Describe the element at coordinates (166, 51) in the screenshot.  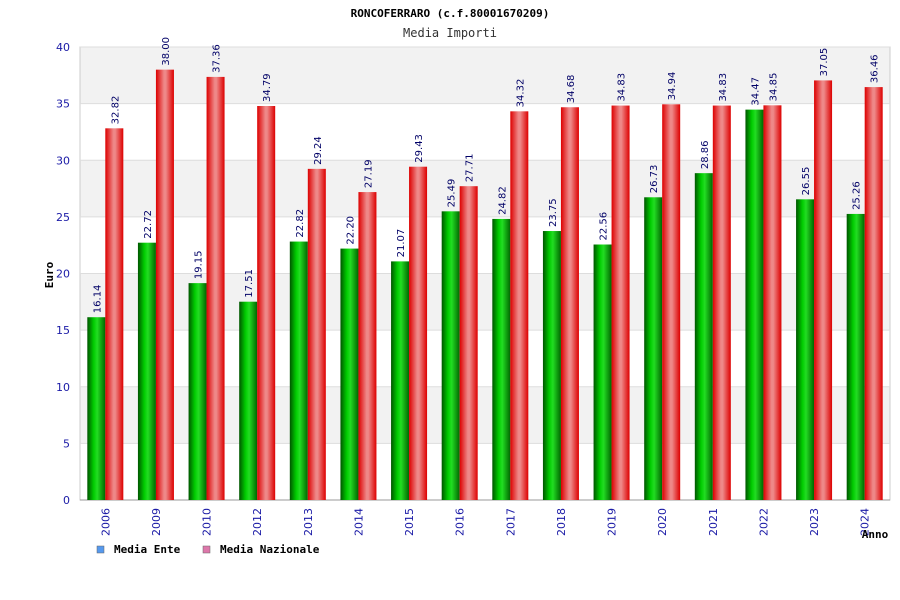
I see `bar-value-label: 38.00` at that location.